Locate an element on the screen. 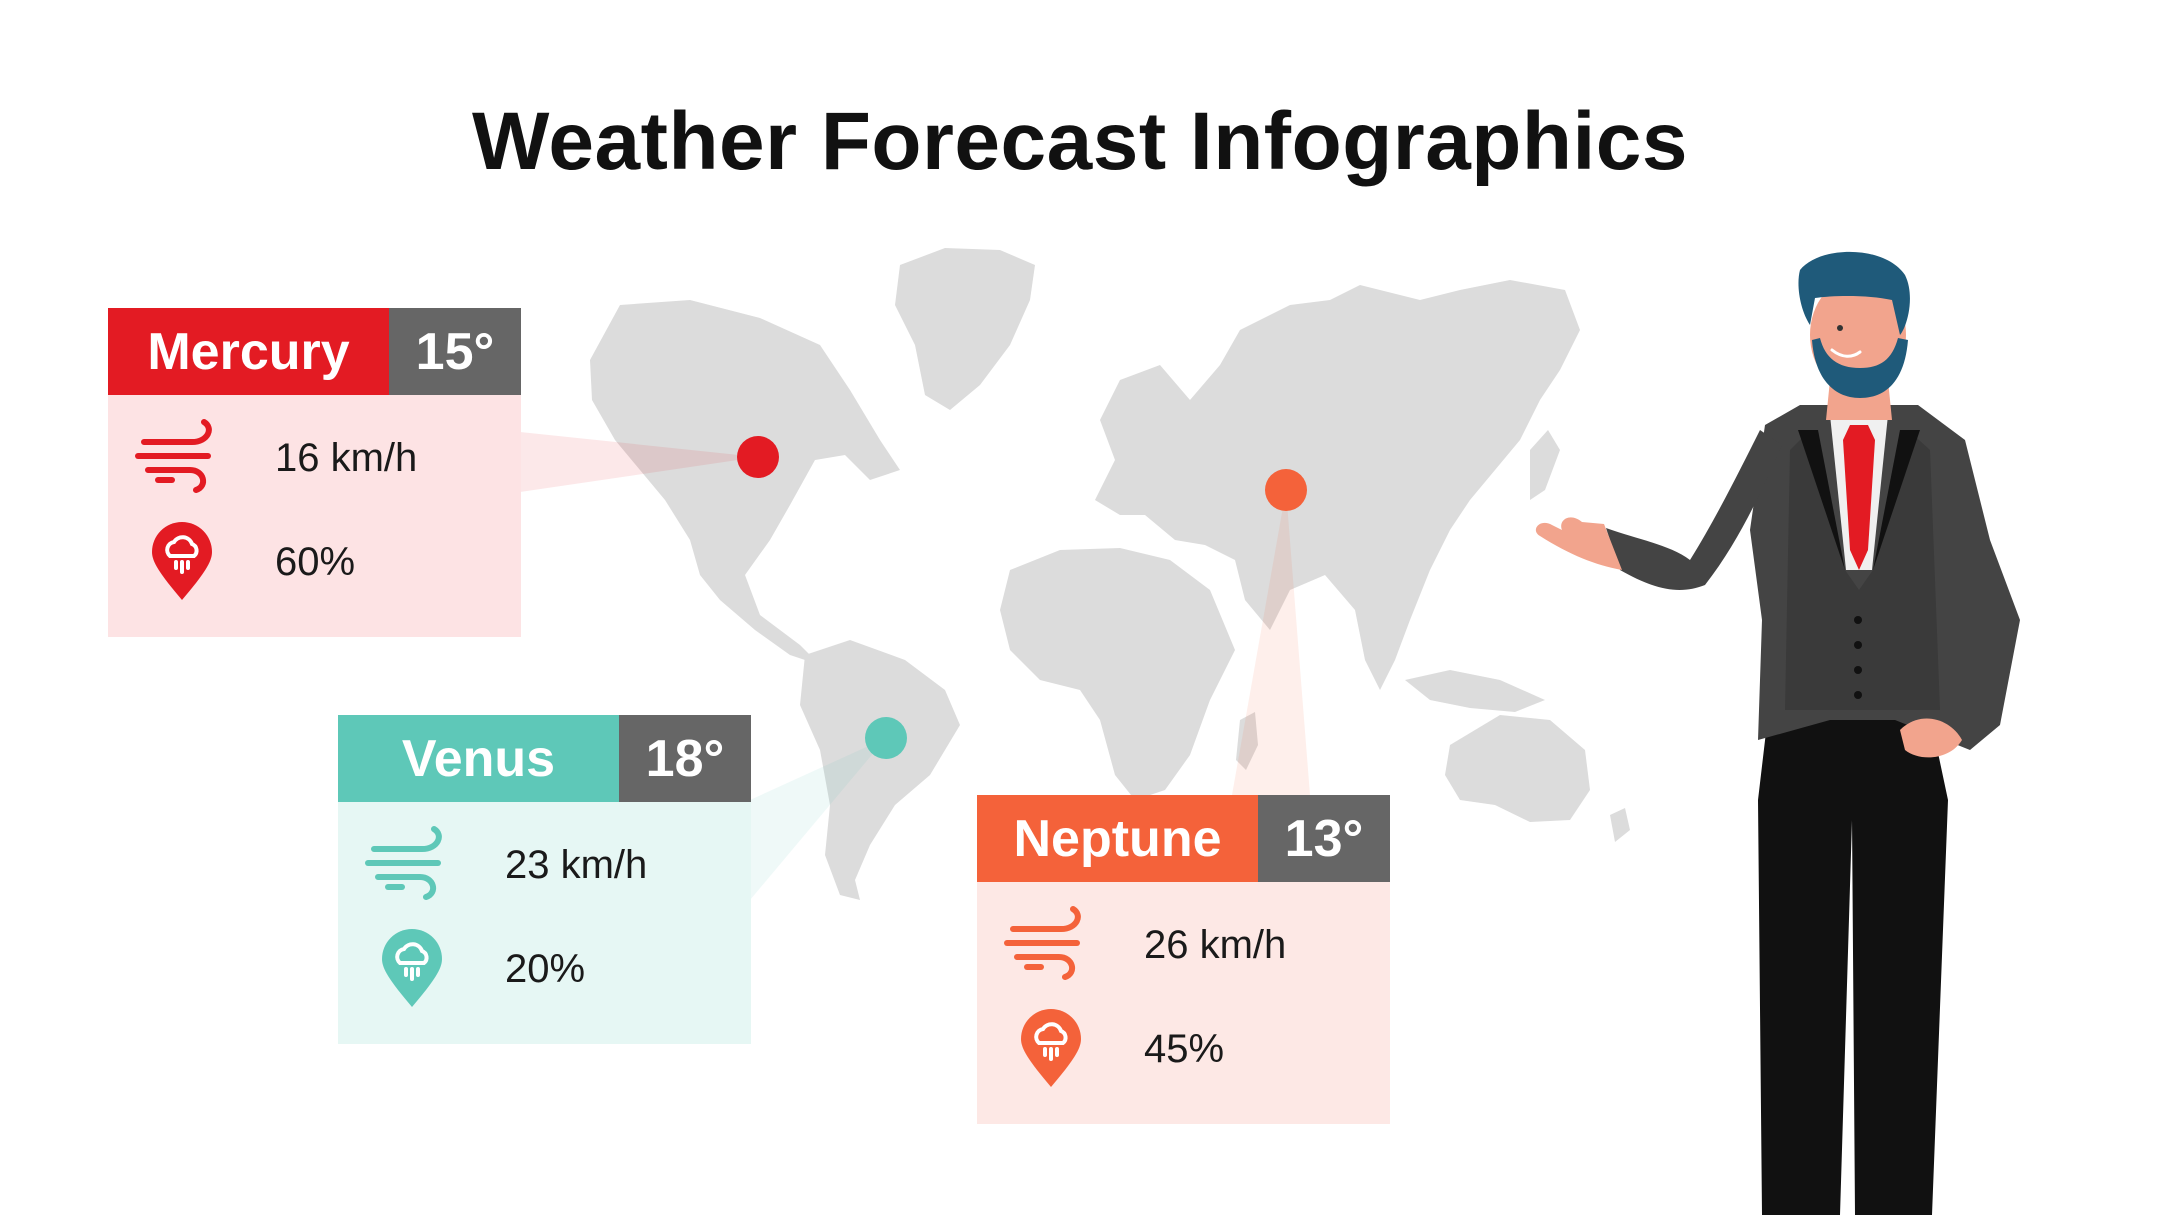  card-body: 26 km/h 45% is located at coordinates (1183, 1003).